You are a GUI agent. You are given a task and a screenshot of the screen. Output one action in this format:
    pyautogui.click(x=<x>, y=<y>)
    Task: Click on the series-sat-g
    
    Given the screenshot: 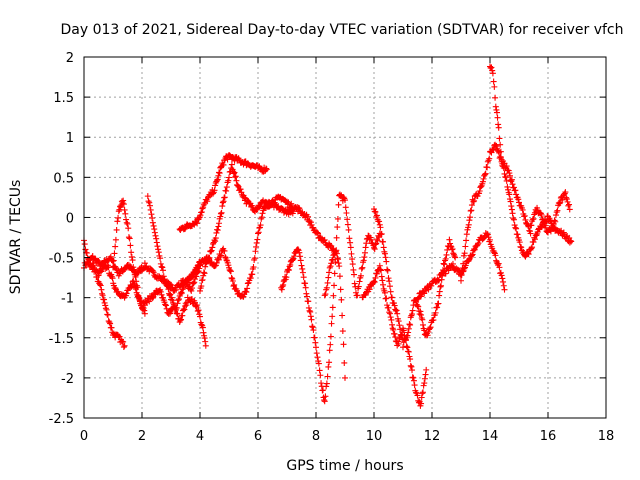 What is the action you would take?
    pyautogui.click(x=246, y=227)
    